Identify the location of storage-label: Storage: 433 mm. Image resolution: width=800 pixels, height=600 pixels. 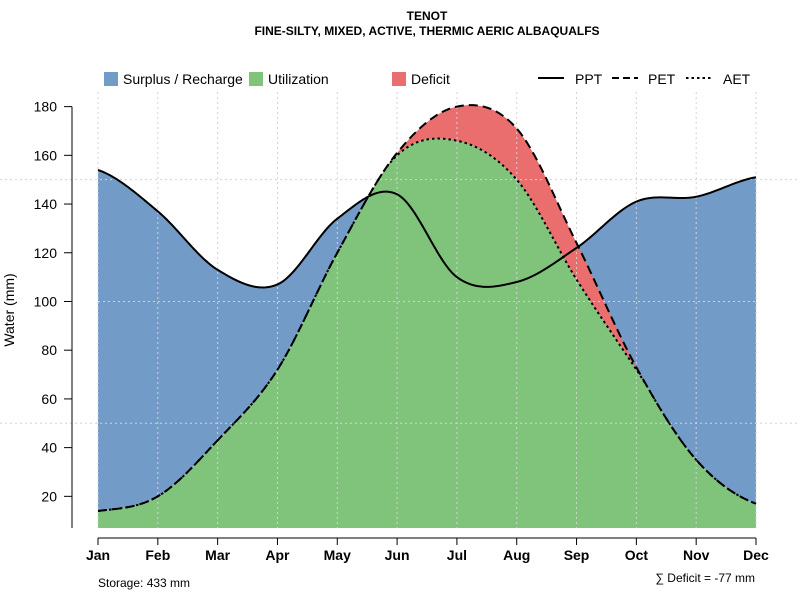
(144, 583).